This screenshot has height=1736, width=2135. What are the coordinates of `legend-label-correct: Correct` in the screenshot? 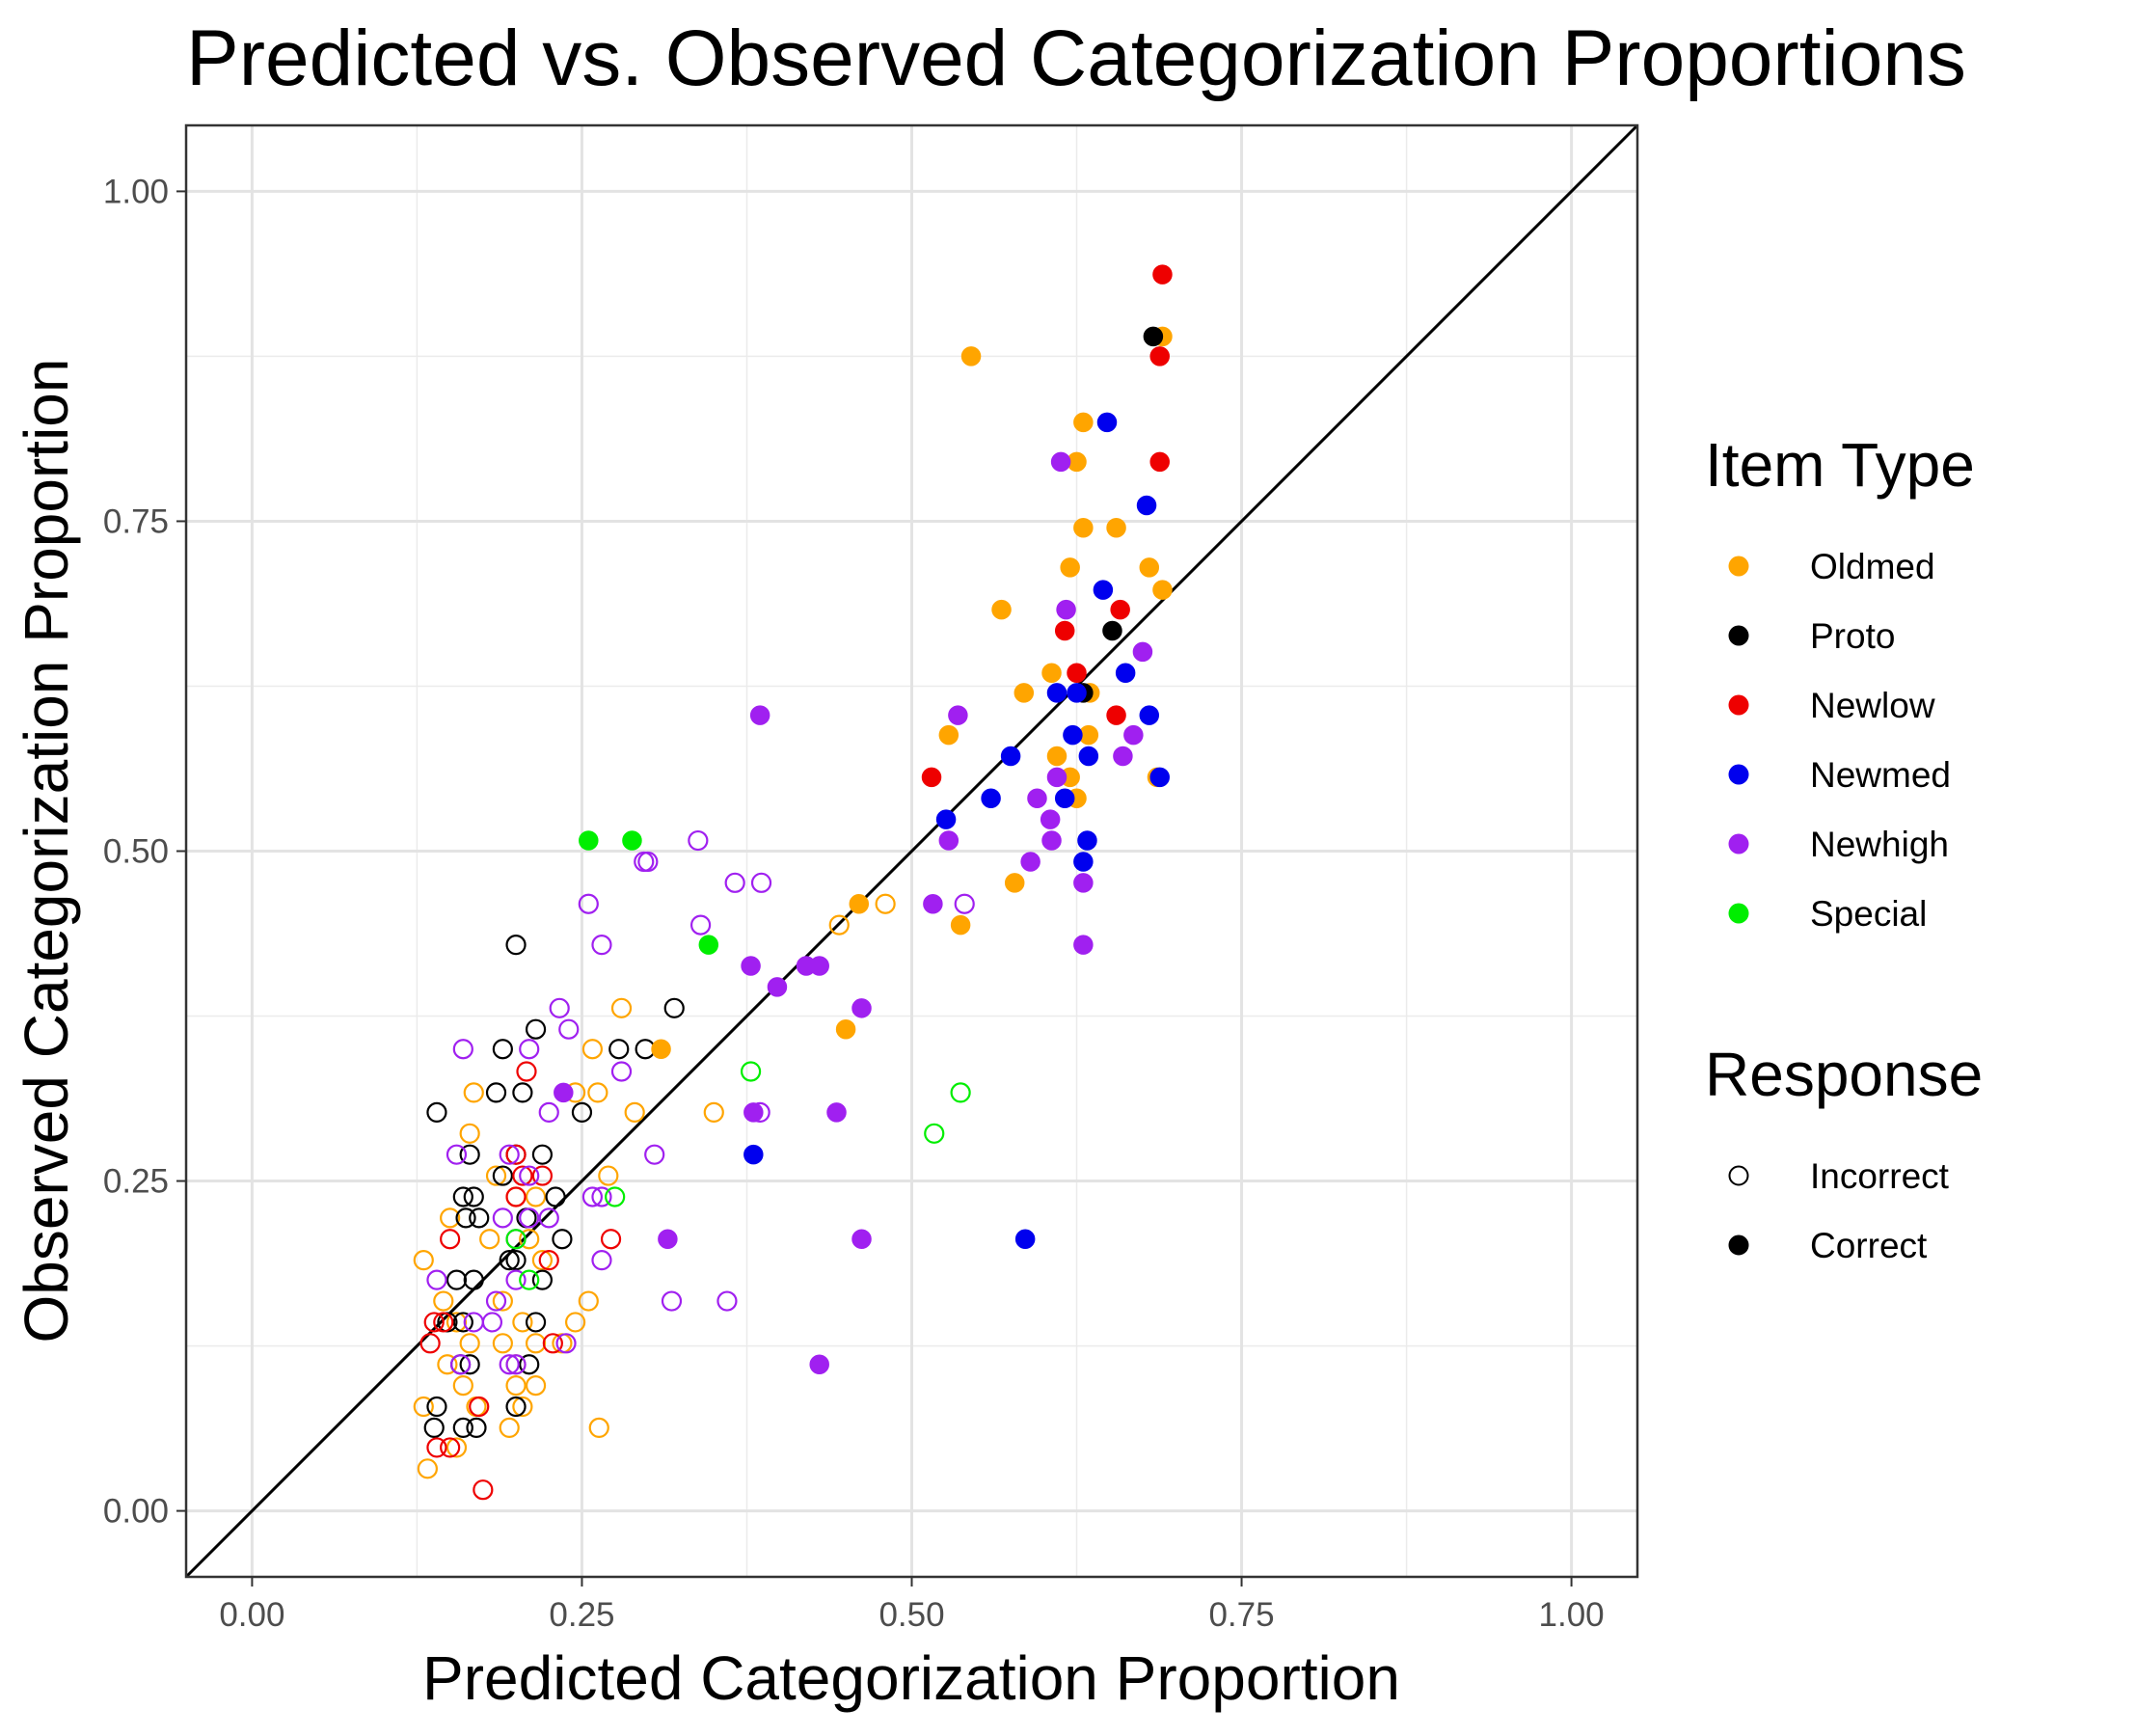 It's located at (1869, 1246).